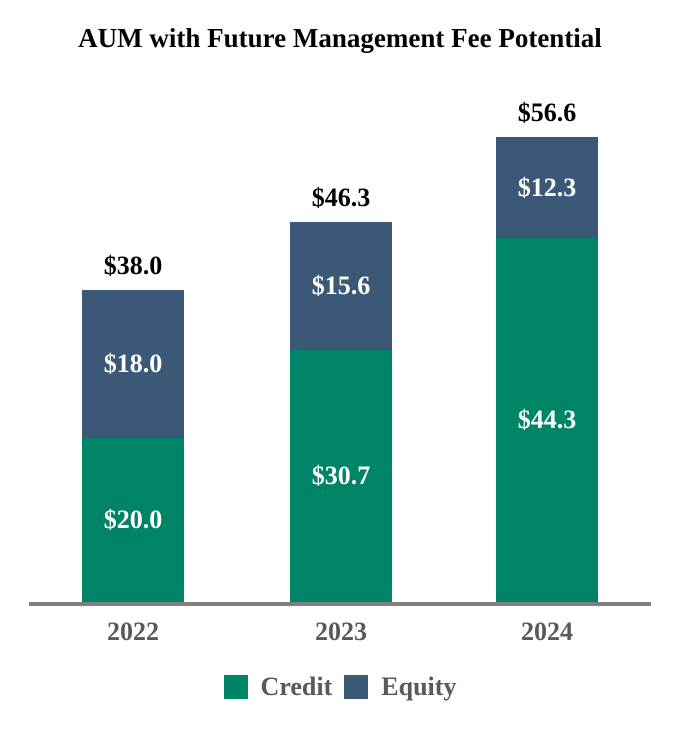 Image resolution: width=680 pixels, height=730 pixels. I want to click on credit-segment-2023: $30.7, so click(341, 476).